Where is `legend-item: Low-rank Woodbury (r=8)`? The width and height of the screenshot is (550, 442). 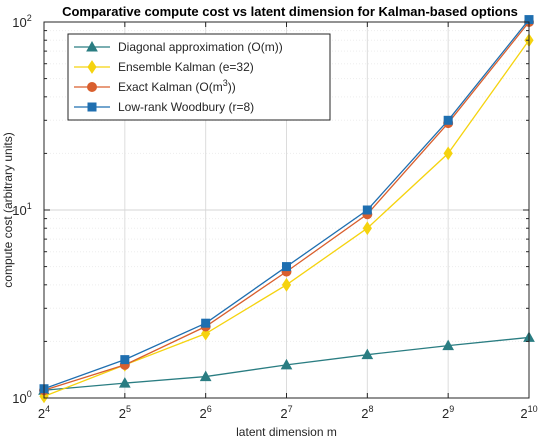
legend-item: Low-rank Woodbury (r=8) is located at coordinates (164, 107).